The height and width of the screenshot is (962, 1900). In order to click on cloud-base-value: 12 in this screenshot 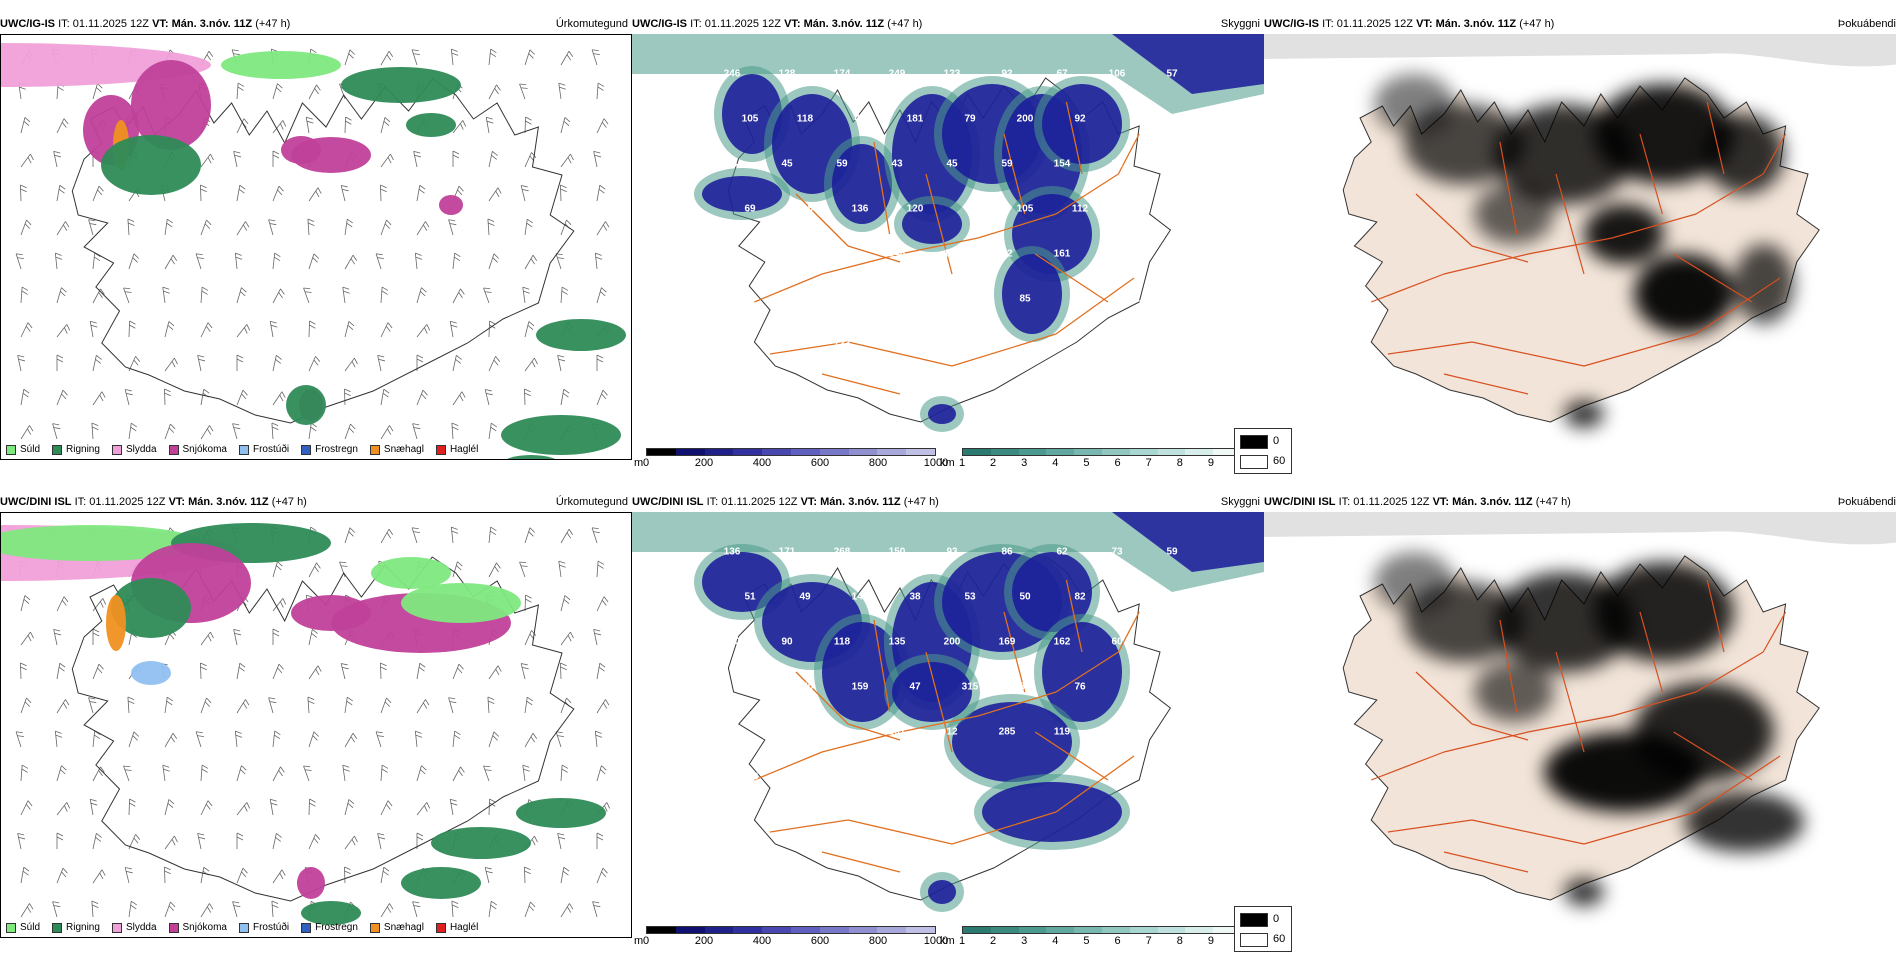, I will do `click(952, 732)`.